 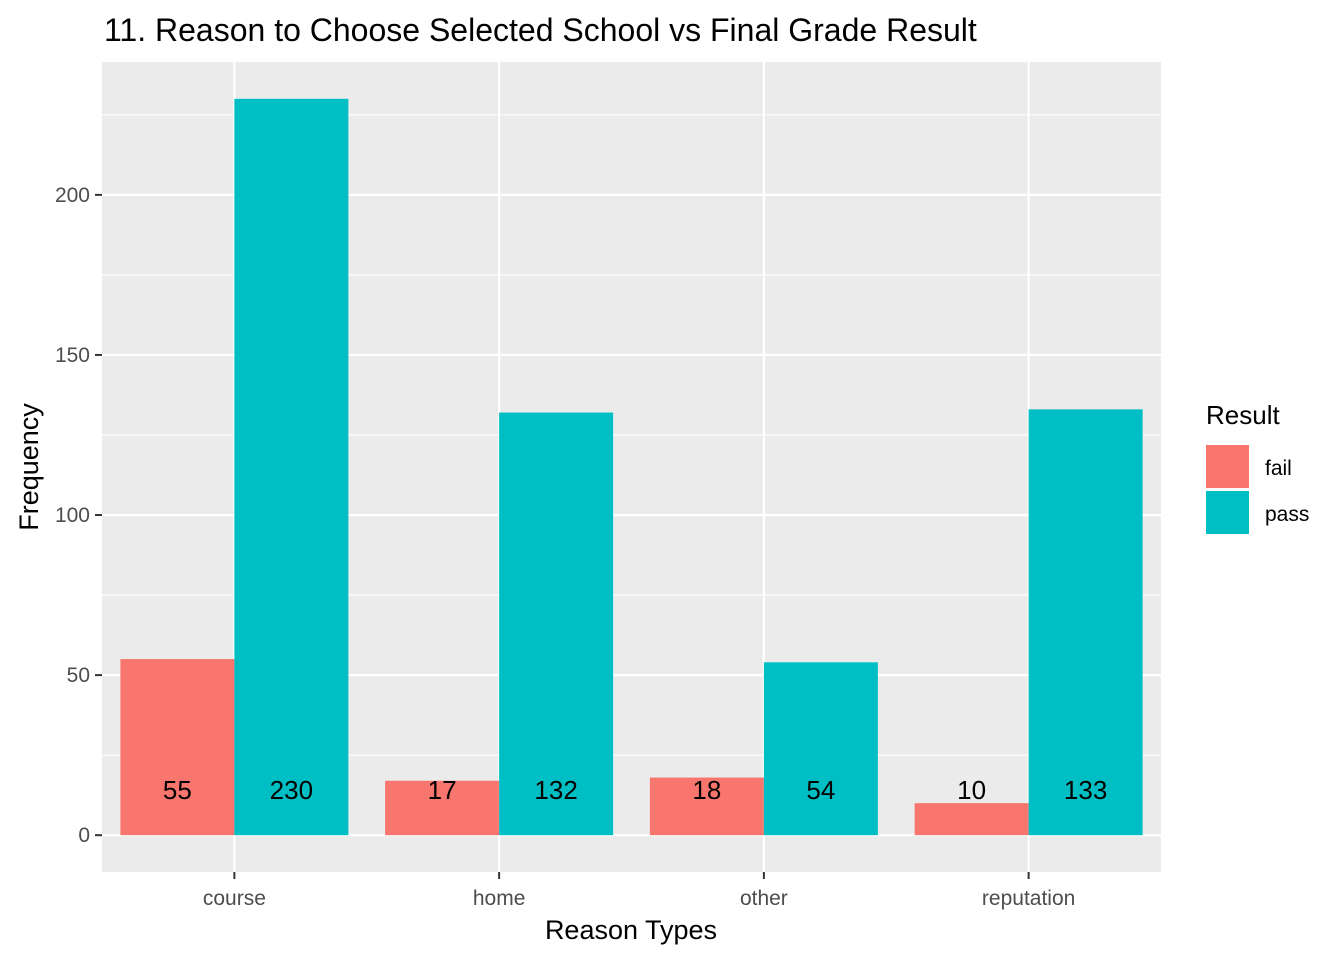 I want to click on y-axis-title: Frequency, so click(x=29, y=467).